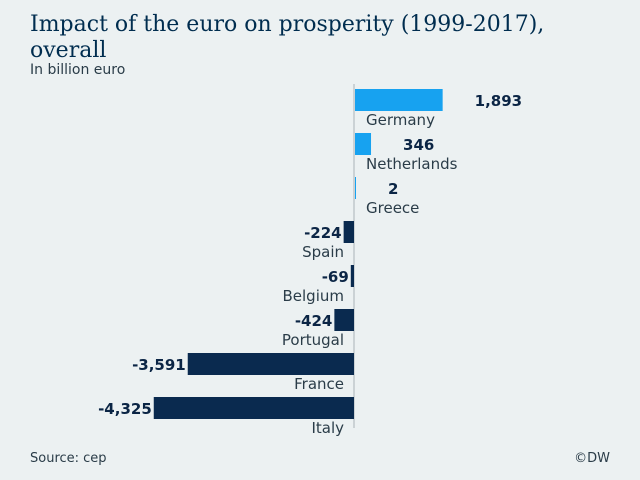 The height and width of the screenshot is (480, 640). I want to click on category-label-italy: Italy, so click(327, 428).